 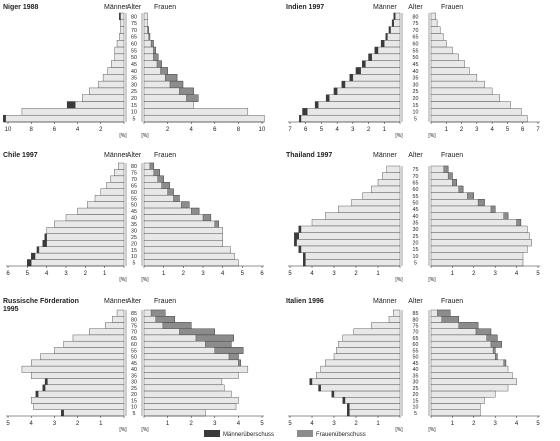 I want to click on age-label: 70, so click(x=416, y=177).